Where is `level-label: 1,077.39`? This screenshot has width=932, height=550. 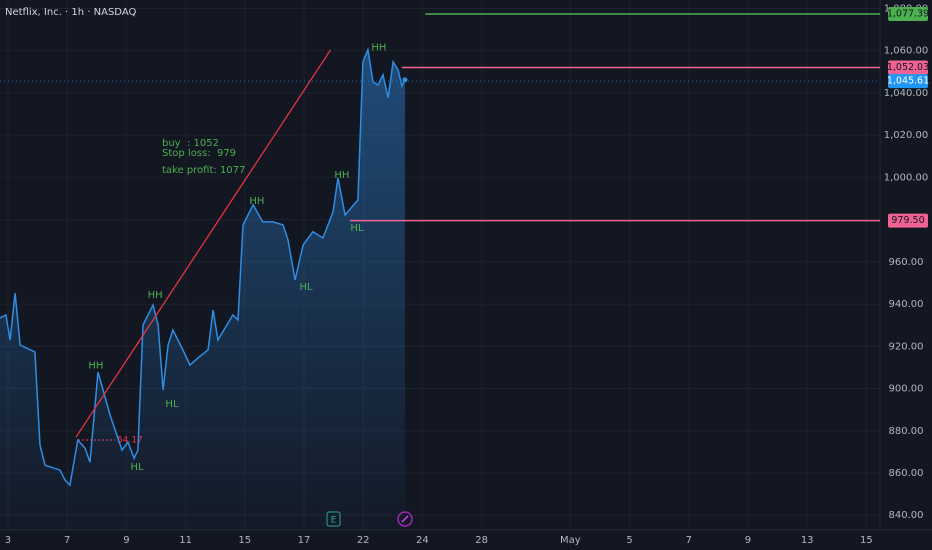
level-label: 1,077.39 is located at coordinates (908, 13).